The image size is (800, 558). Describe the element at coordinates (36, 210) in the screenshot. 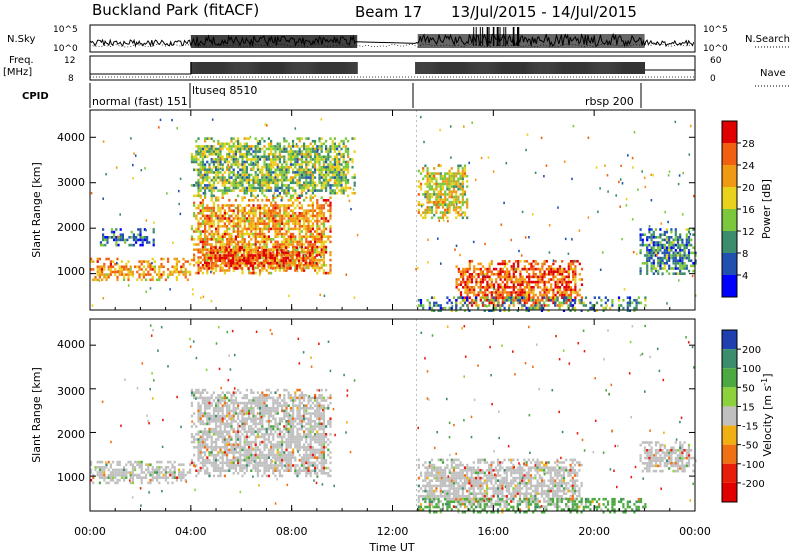

I see `power-ylabel: Slant Range [km]` at that location.